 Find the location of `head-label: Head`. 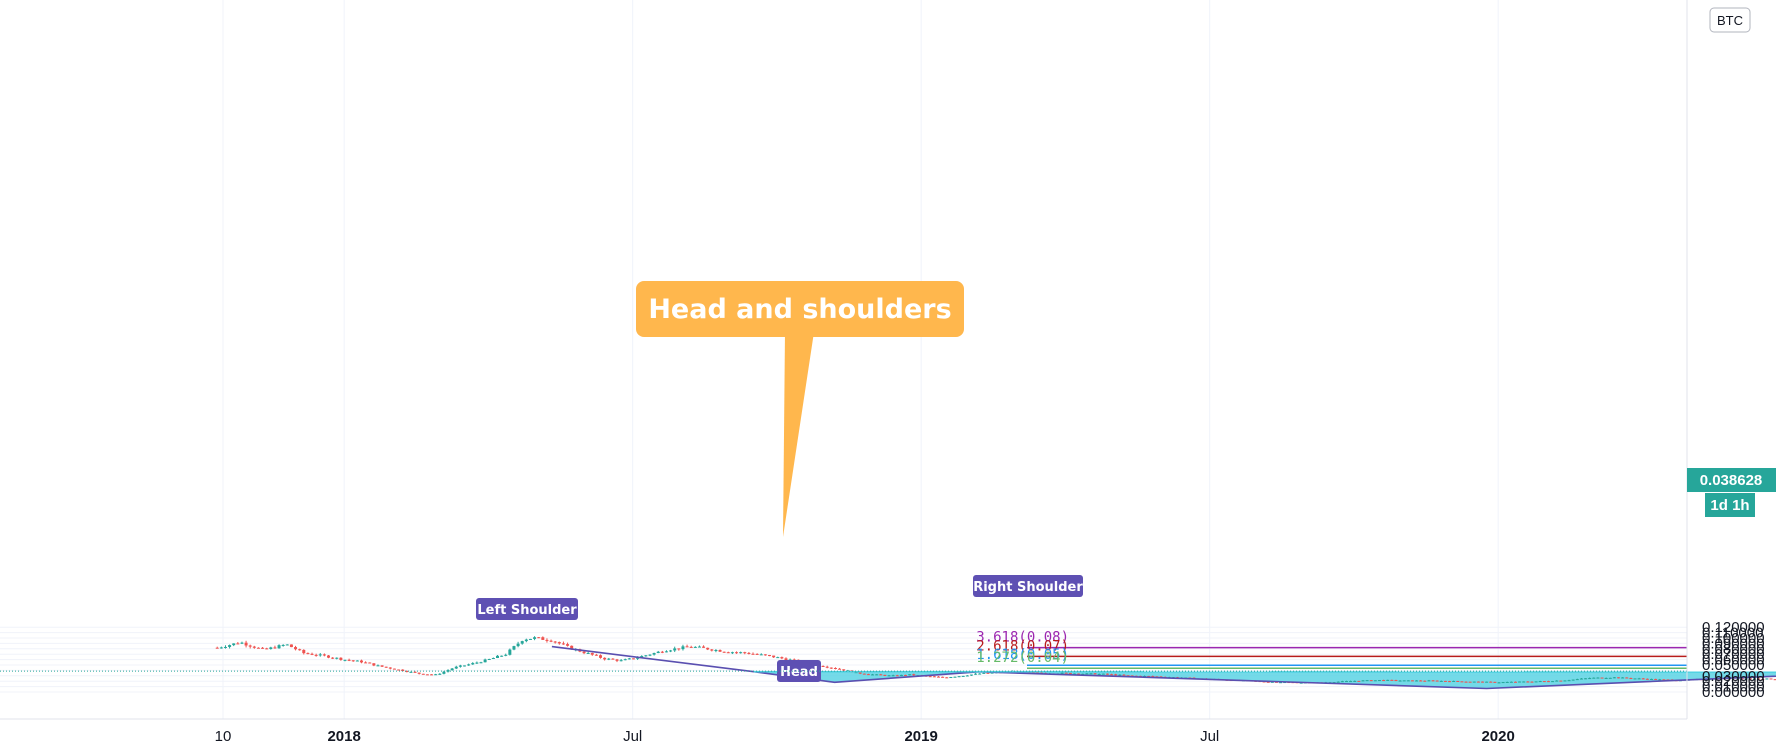

head-label: Head is located at coordinates (799, 672).